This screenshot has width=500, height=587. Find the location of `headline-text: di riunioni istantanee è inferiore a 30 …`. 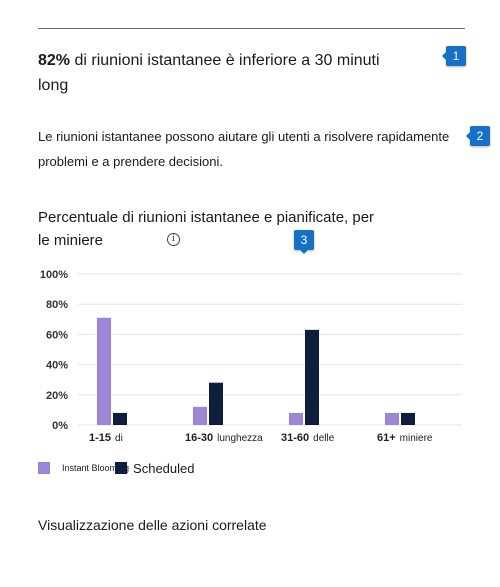

headline-text: di riunioni istantanee è inferiore a 30 … is located at coordinates (209, 73).